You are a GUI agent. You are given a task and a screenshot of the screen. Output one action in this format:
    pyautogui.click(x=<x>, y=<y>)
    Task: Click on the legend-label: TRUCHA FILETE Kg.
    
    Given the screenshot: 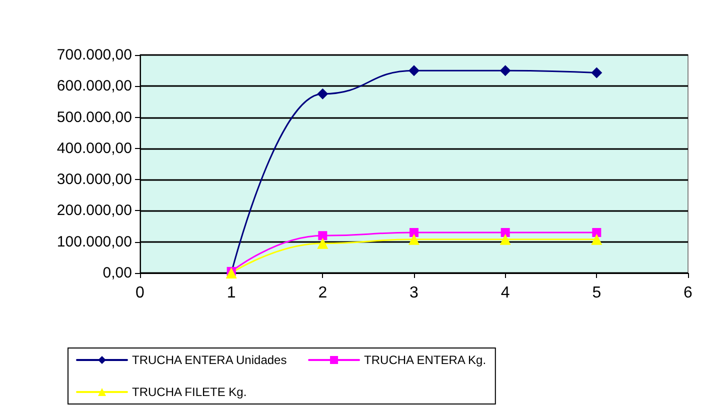 What is the action you would take?
    pyautogui.click(x=189, y=392)
    